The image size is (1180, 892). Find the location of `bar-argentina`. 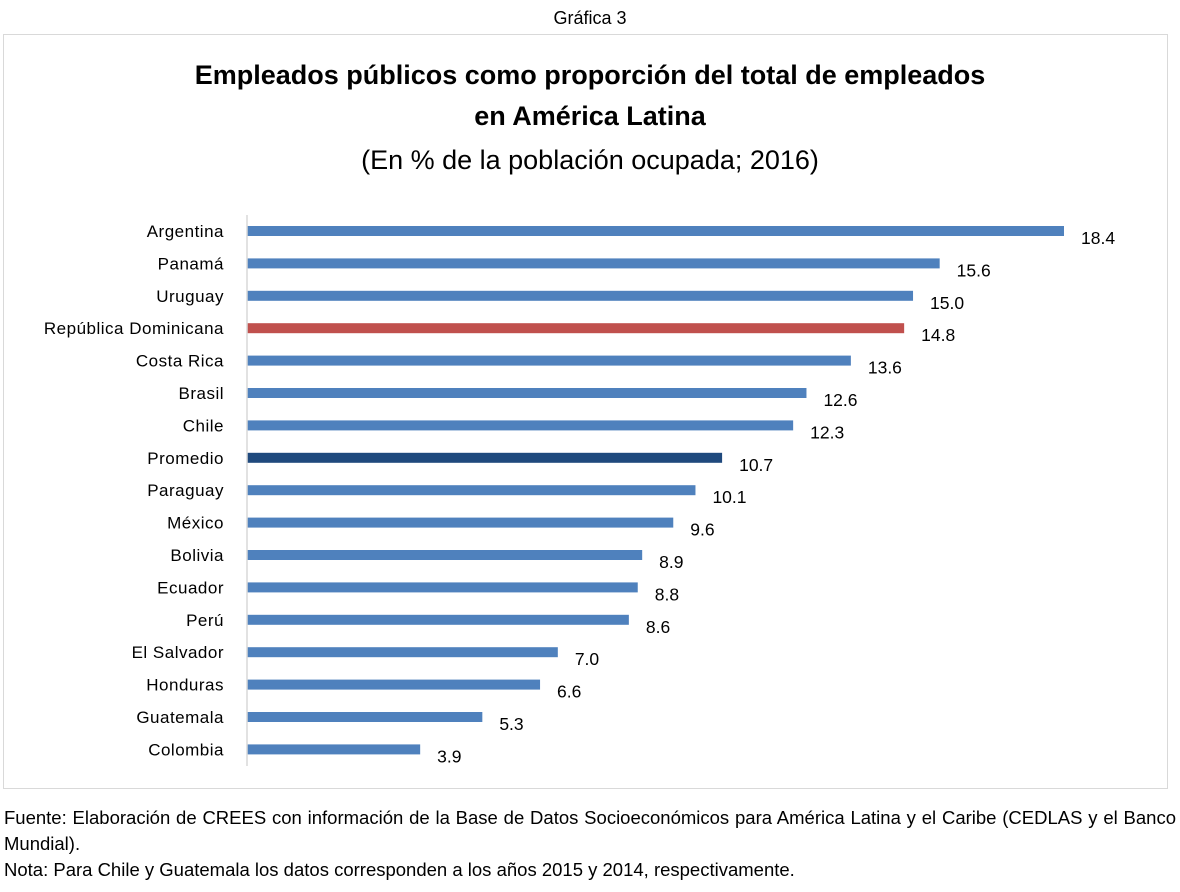

bar-argentina is located at coordinates (655, 231).